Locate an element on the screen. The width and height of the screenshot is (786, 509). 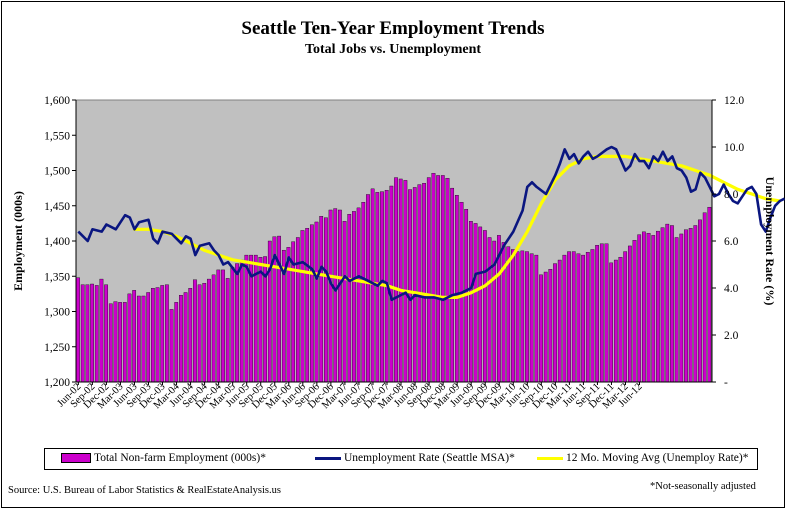
legend-label-employment: Total Non-farm Employment (000s)* is located at coordinates (180, 458).